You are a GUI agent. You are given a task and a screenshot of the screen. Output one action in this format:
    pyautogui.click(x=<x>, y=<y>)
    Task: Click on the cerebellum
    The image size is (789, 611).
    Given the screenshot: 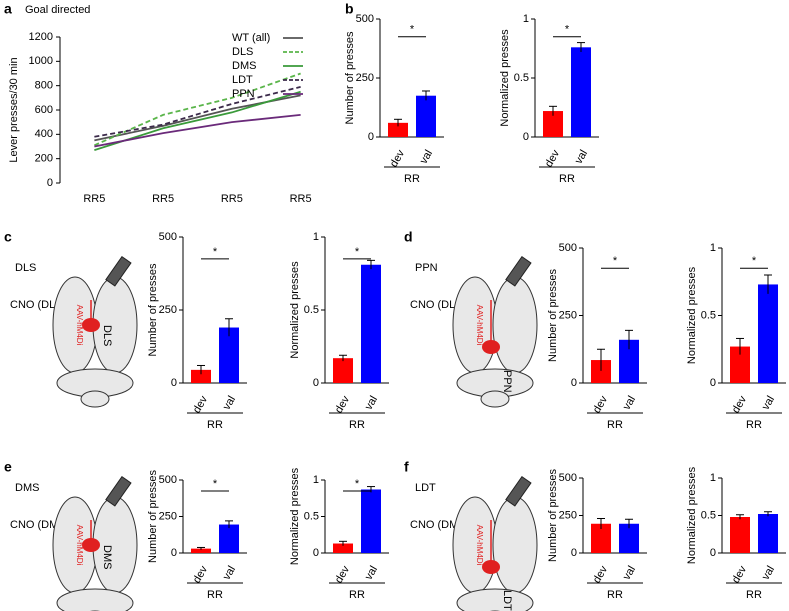 What is the action you would take?
    pyautogui.click(x=495, y=599)
    